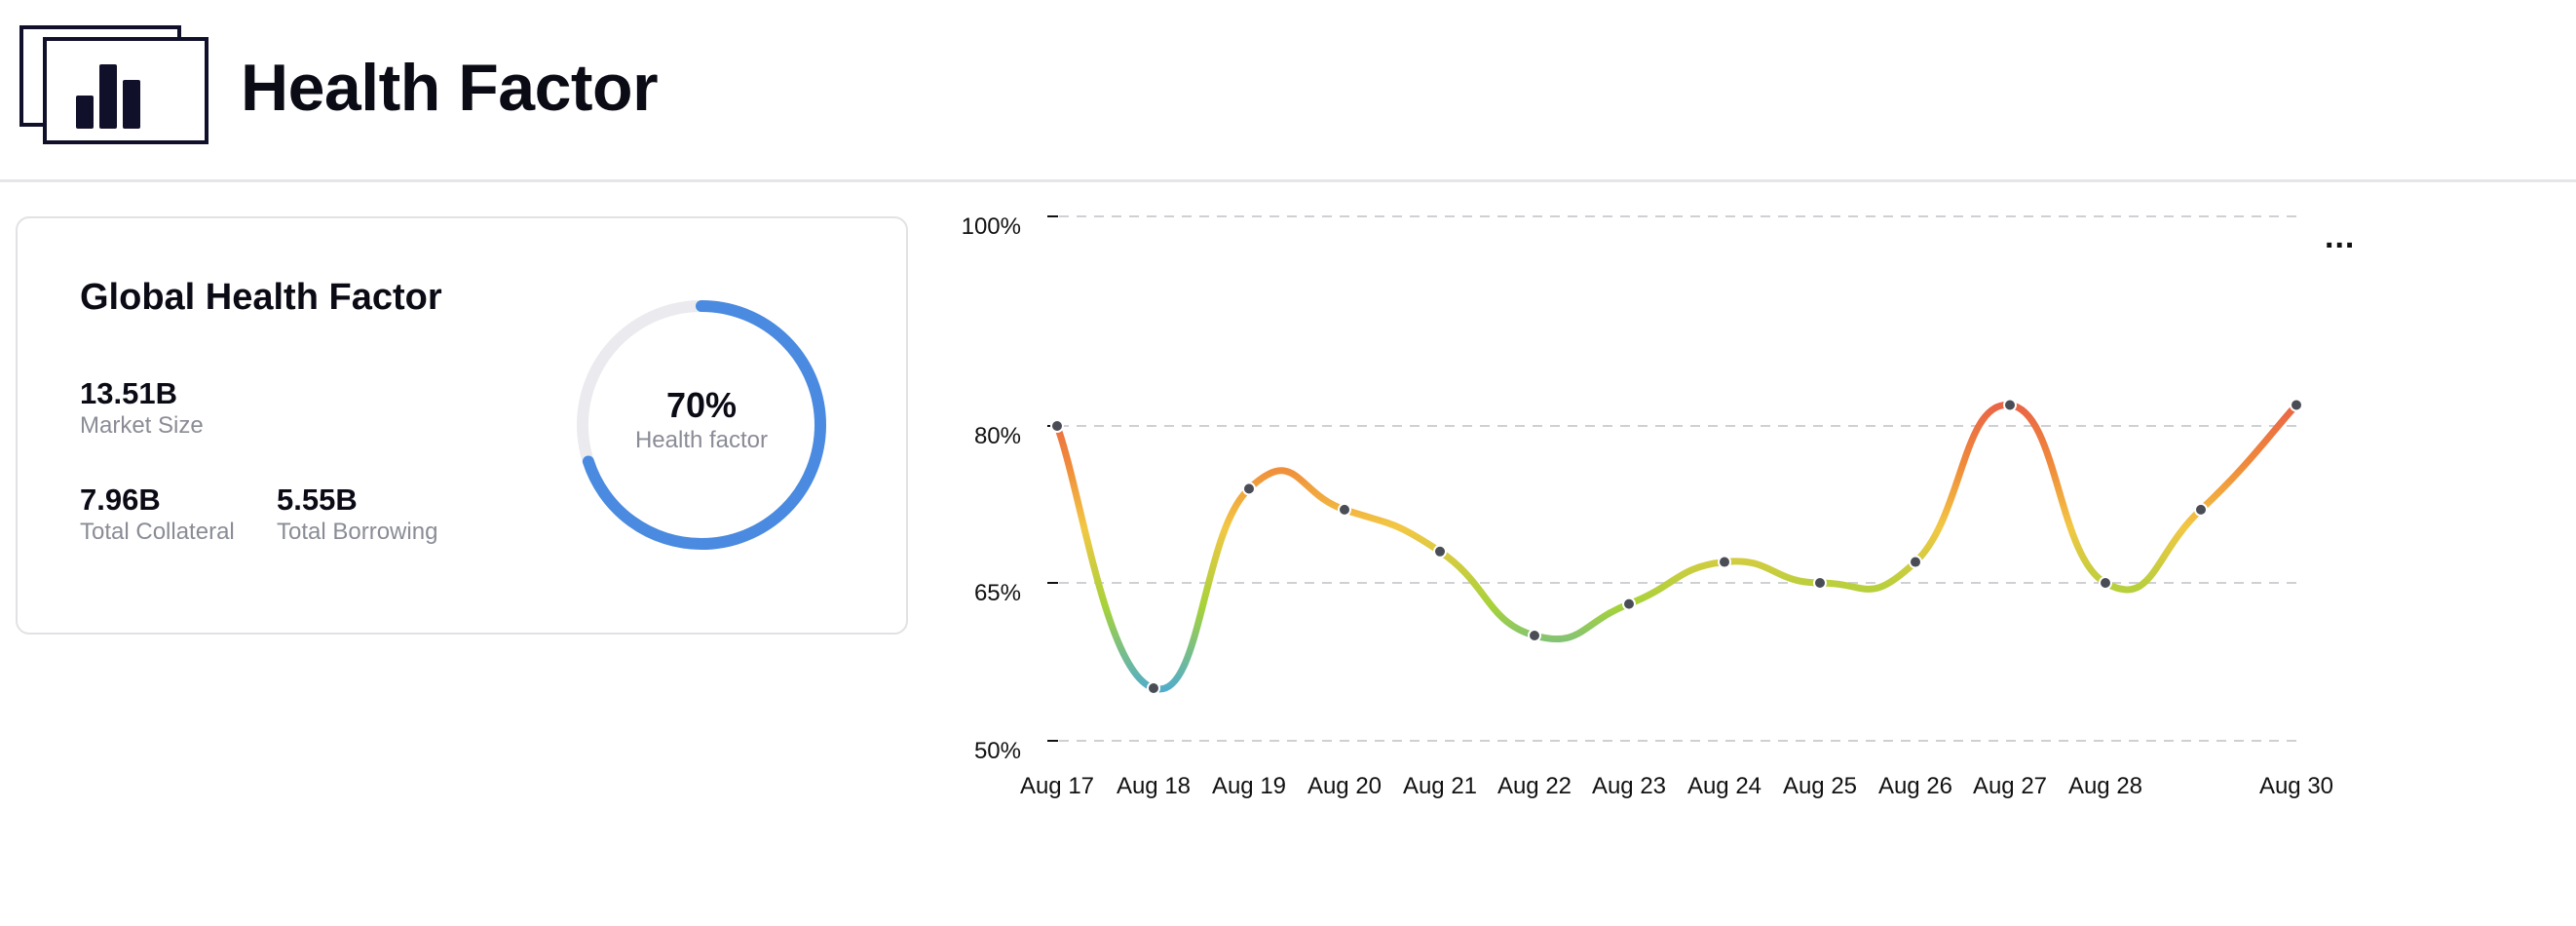  What do you see at coordinates (1010, 488) in the screenshot?
I see `y-axis: 100% 80% 65% 50%` at bounding box center [1010, 488].